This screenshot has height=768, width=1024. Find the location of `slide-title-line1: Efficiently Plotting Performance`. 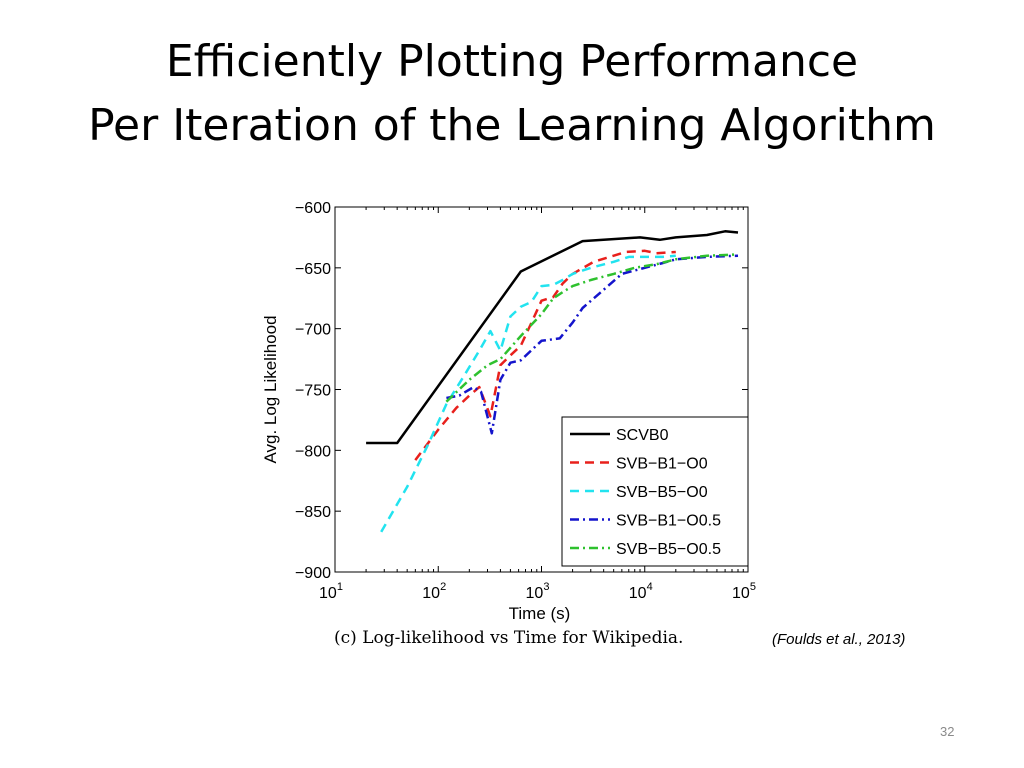

slide-title-line1: Efficiently Plotting Performance is located at coordinates (512, 61).